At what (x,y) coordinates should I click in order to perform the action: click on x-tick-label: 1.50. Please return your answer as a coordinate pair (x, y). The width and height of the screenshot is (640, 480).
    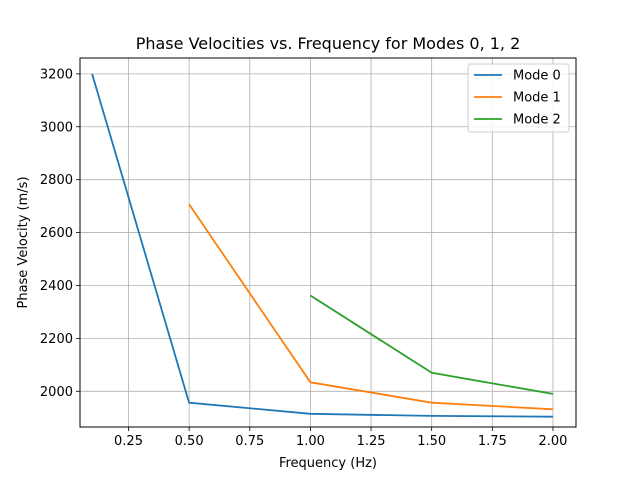
    Looking at the image, I should click on (431, 441).